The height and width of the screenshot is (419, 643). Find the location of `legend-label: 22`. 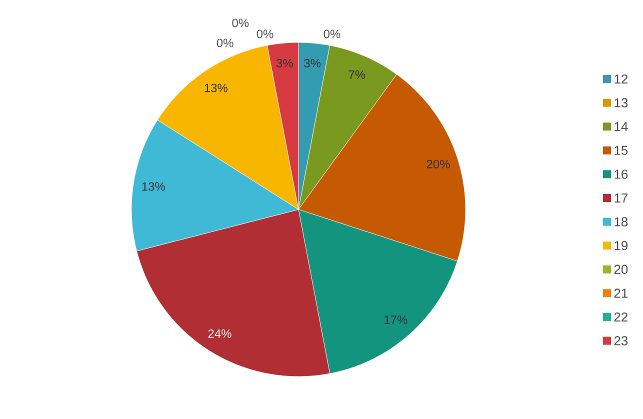

legend-label: 22 is located at coordinates (621, 317).